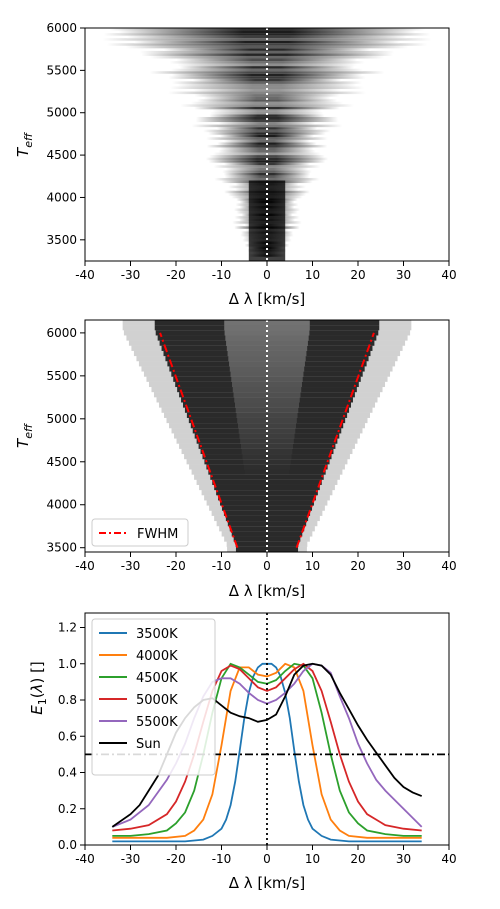 This screenshot has width=500, height=909. What do you see at coordinates (67, 736) in the screenshot?
I see `y-tick-label: 0.6` at bounding box center [67, 736].